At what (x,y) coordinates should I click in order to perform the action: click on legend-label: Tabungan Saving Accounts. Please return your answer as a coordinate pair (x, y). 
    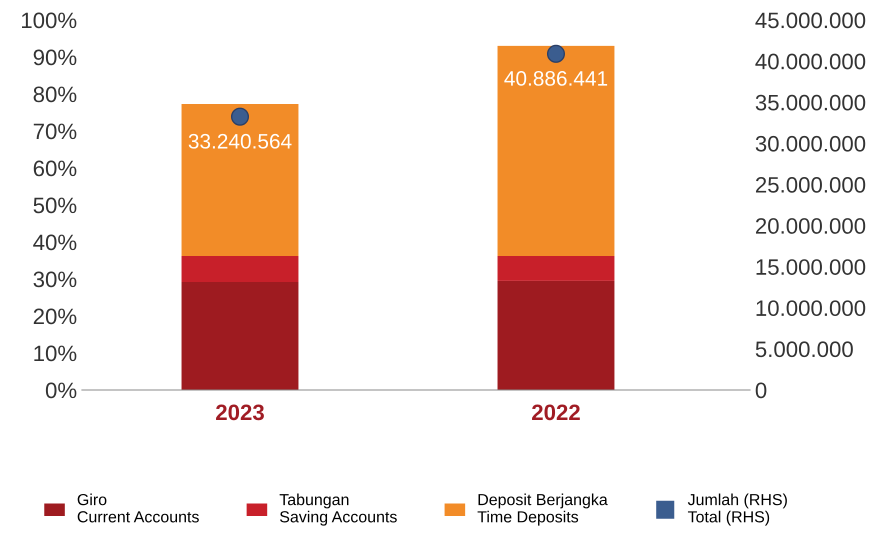
    Looking at the image, I should click on (338, 510).